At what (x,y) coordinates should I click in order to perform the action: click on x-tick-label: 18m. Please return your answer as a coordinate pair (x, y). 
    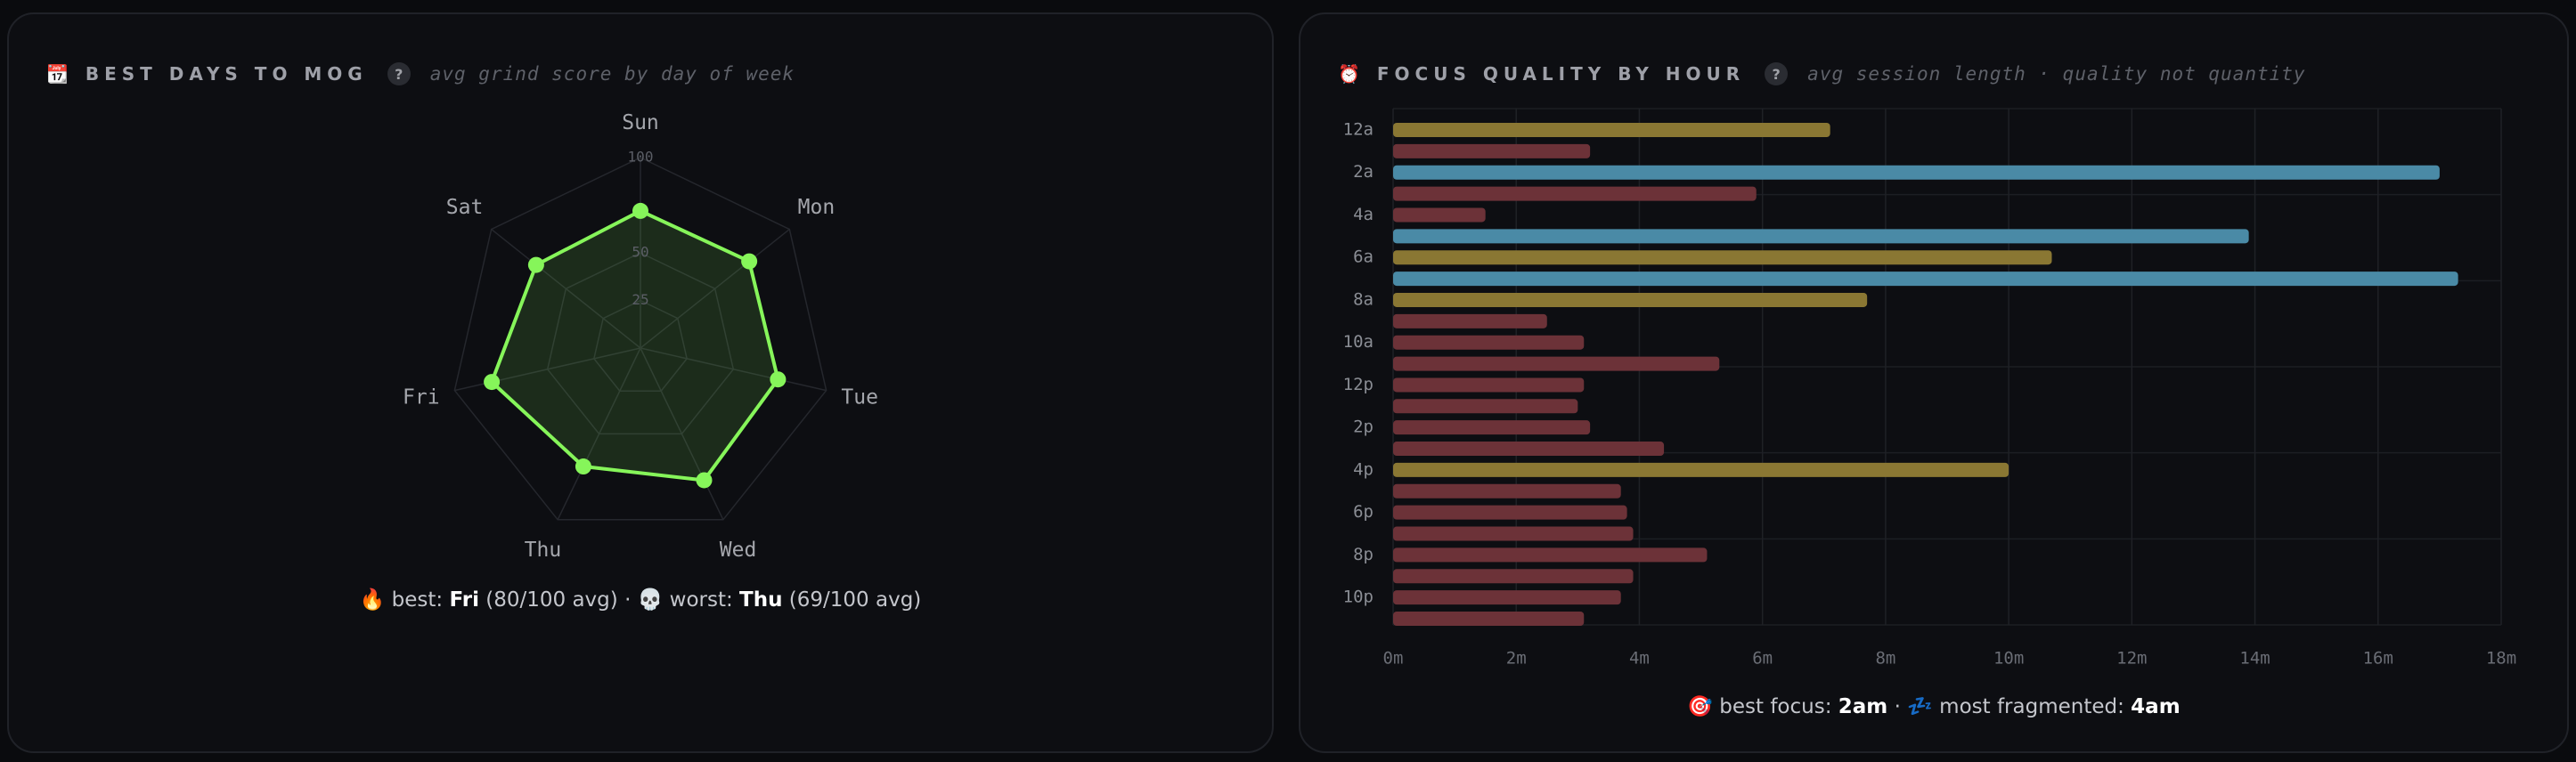
    Looking at the image, I should click on (2501, 659).